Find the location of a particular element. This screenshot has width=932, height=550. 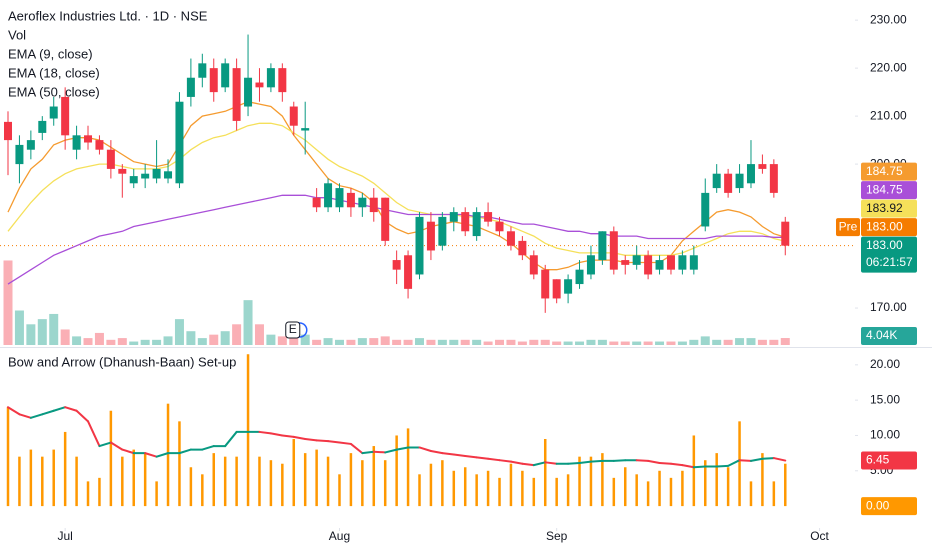

ema-last-value: 184.75 is located at coordinates (884, 189).